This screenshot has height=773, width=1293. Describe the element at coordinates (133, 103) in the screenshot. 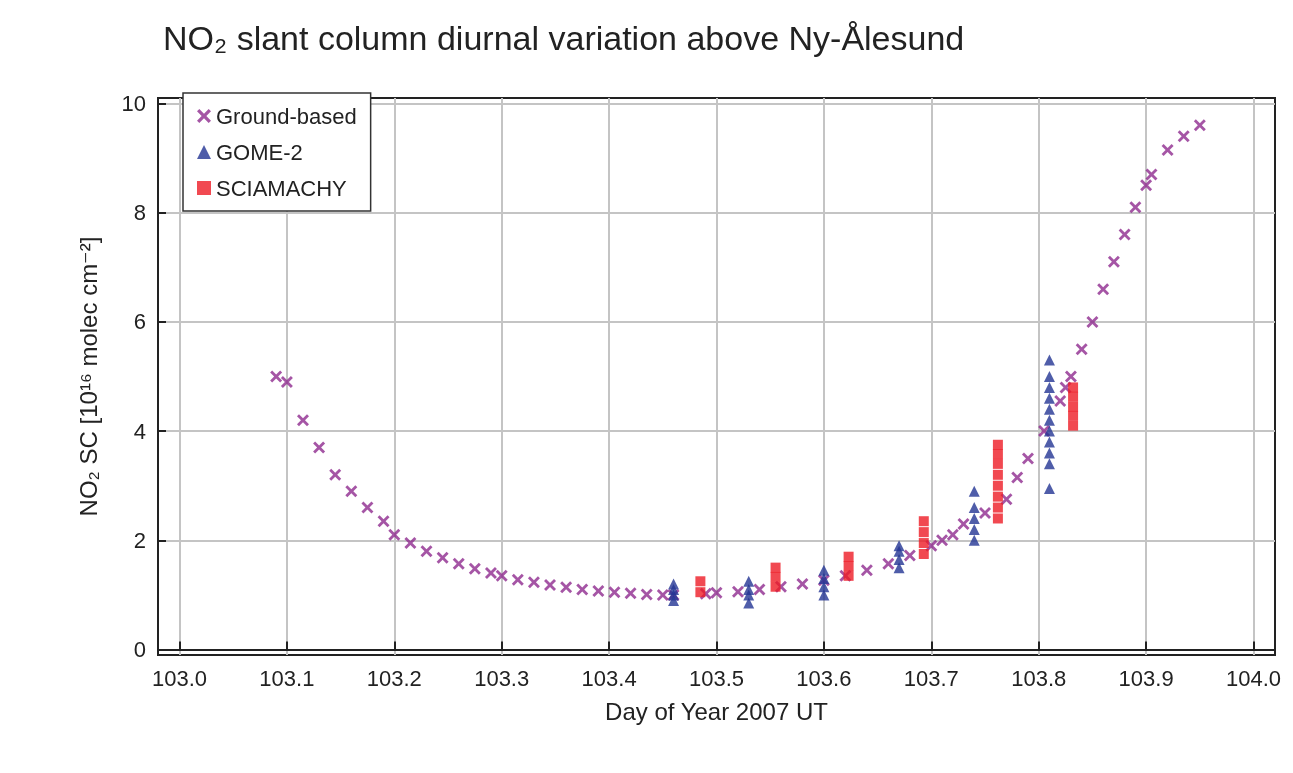

I see `y-tick-label: 10` at that location.